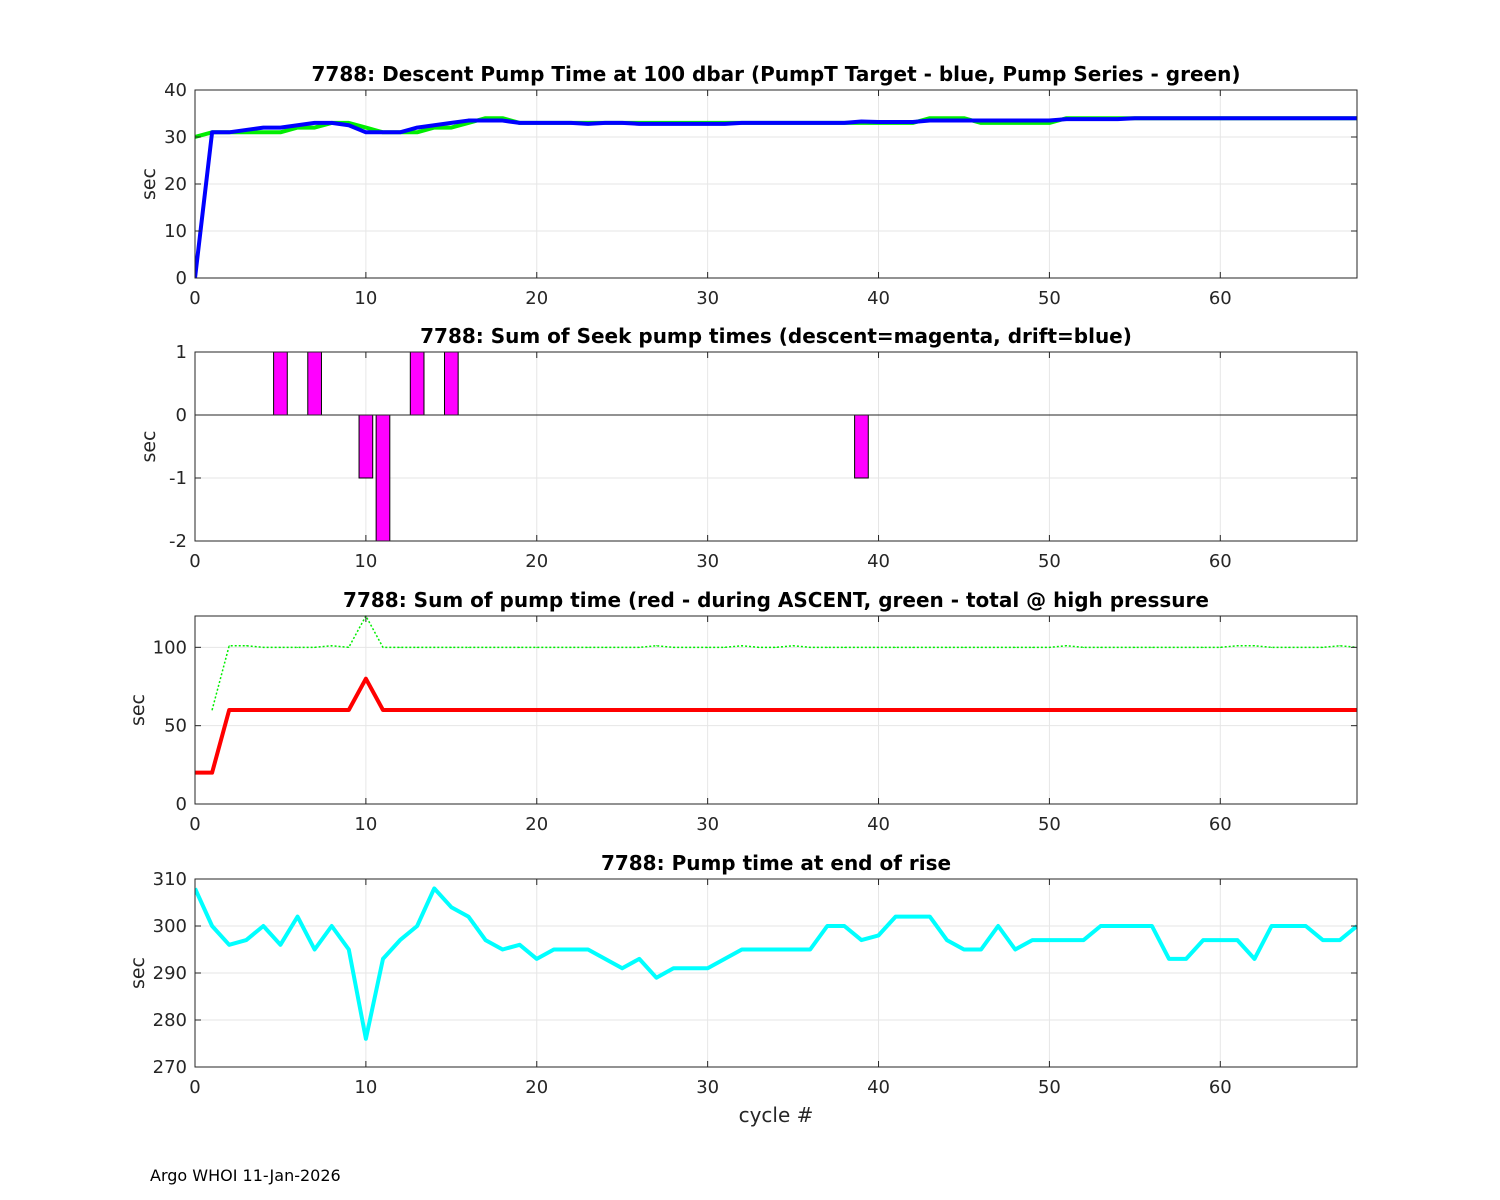  Describe the element at coordinates (536, 561) in the screenshot. I see `x-tick-label: 20` at that location.